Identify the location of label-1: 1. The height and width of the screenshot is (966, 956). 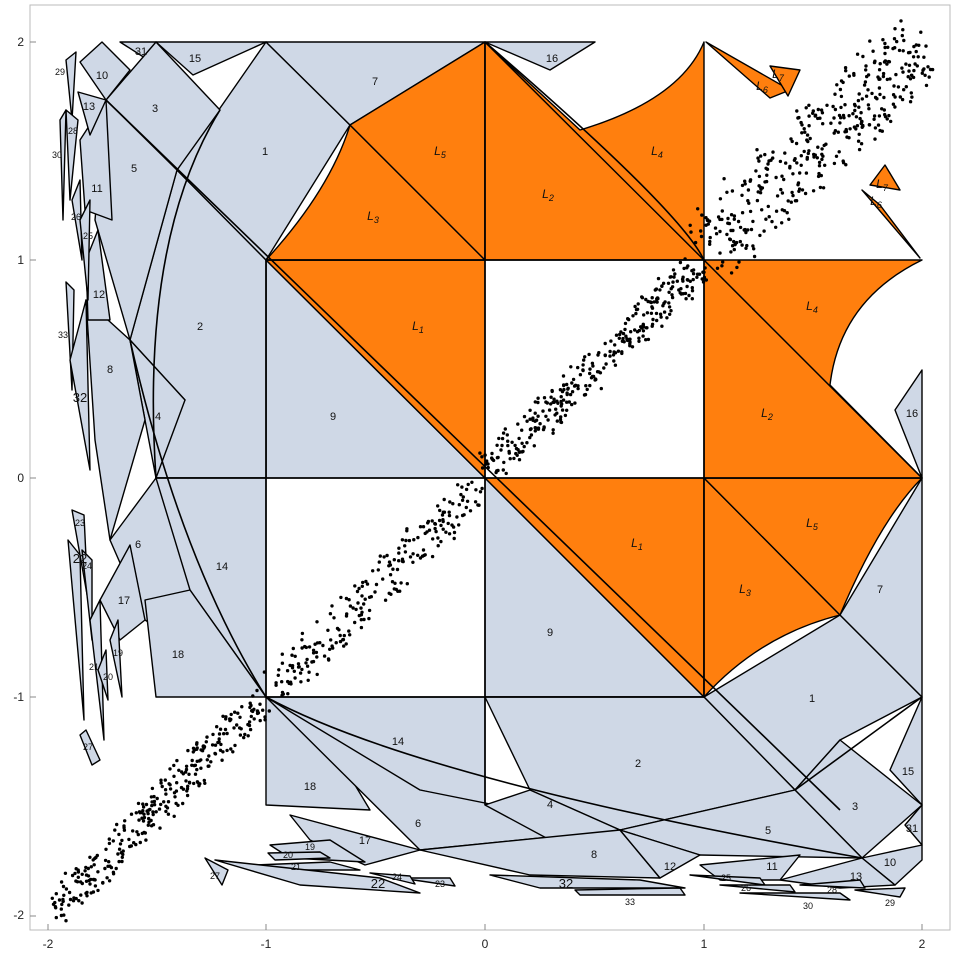
(812, 699).